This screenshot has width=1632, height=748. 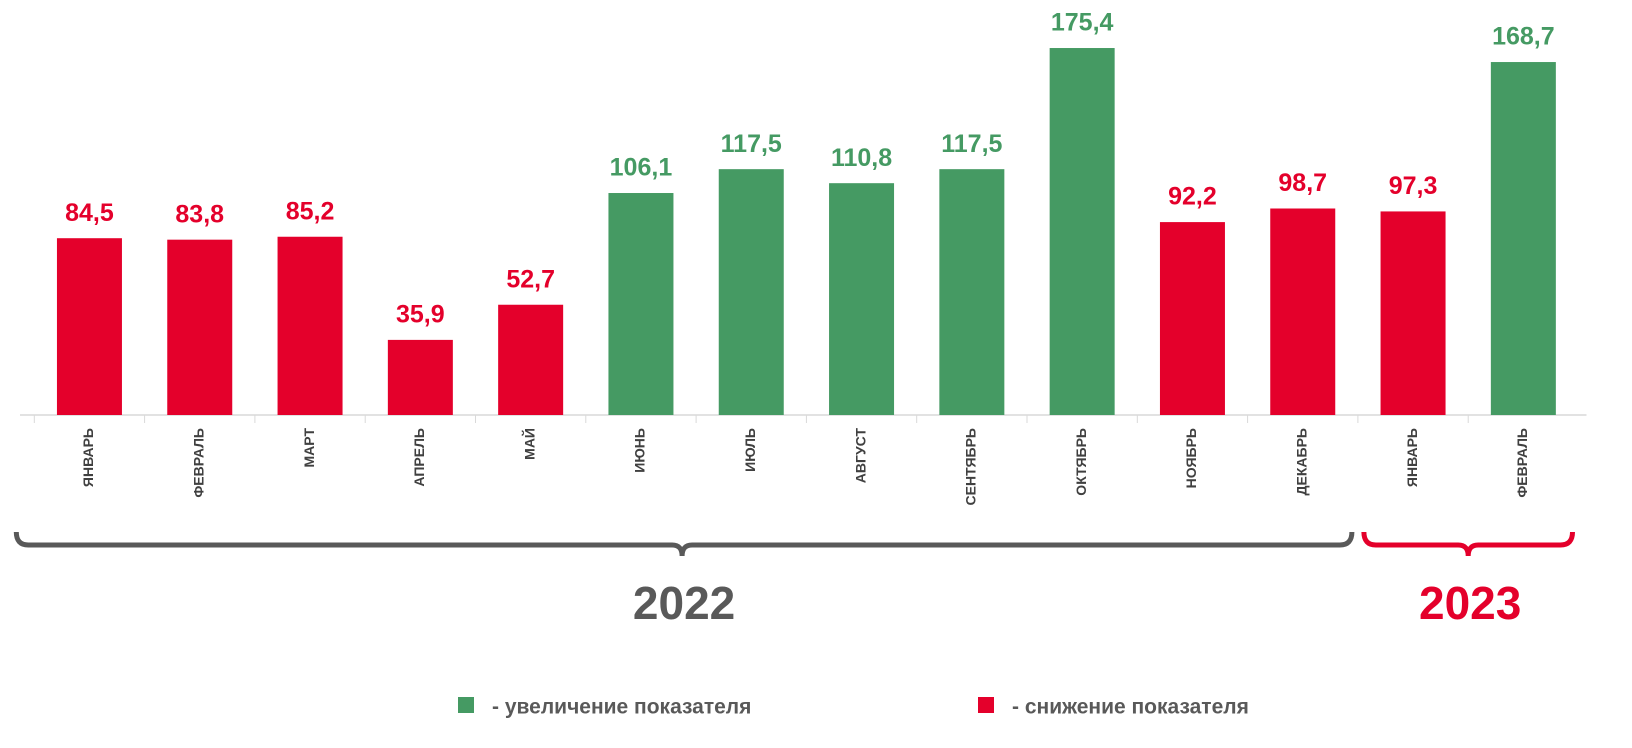 I want to click on year-label: 2023, so click(x=1470, y=603).